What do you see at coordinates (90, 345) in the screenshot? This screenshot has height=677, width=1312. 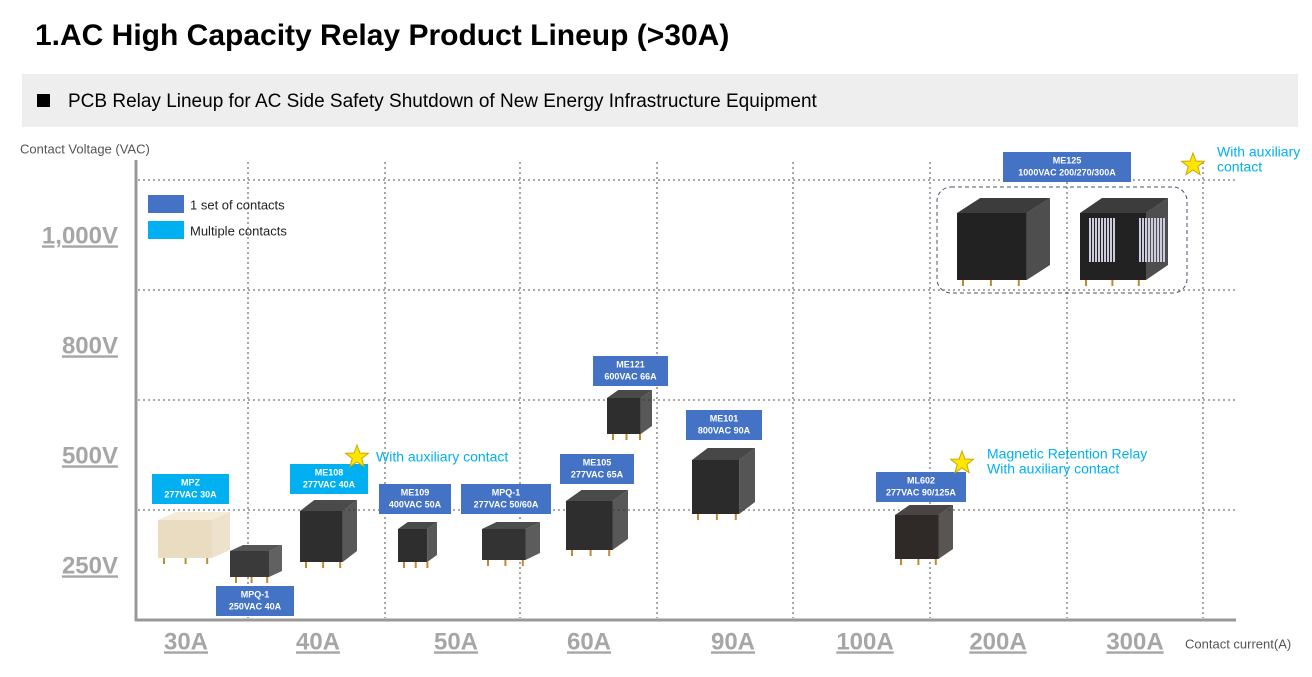 I see `y-level-label: 800V` at bounding box center [90, 345].